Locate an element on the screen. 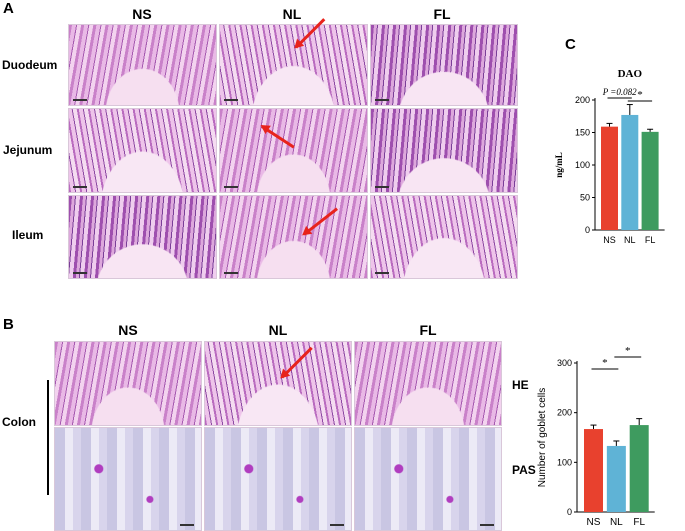 This screenshot has height=531, width=685. panel-b-col-nl: NL is located at coordinates (278, 330).